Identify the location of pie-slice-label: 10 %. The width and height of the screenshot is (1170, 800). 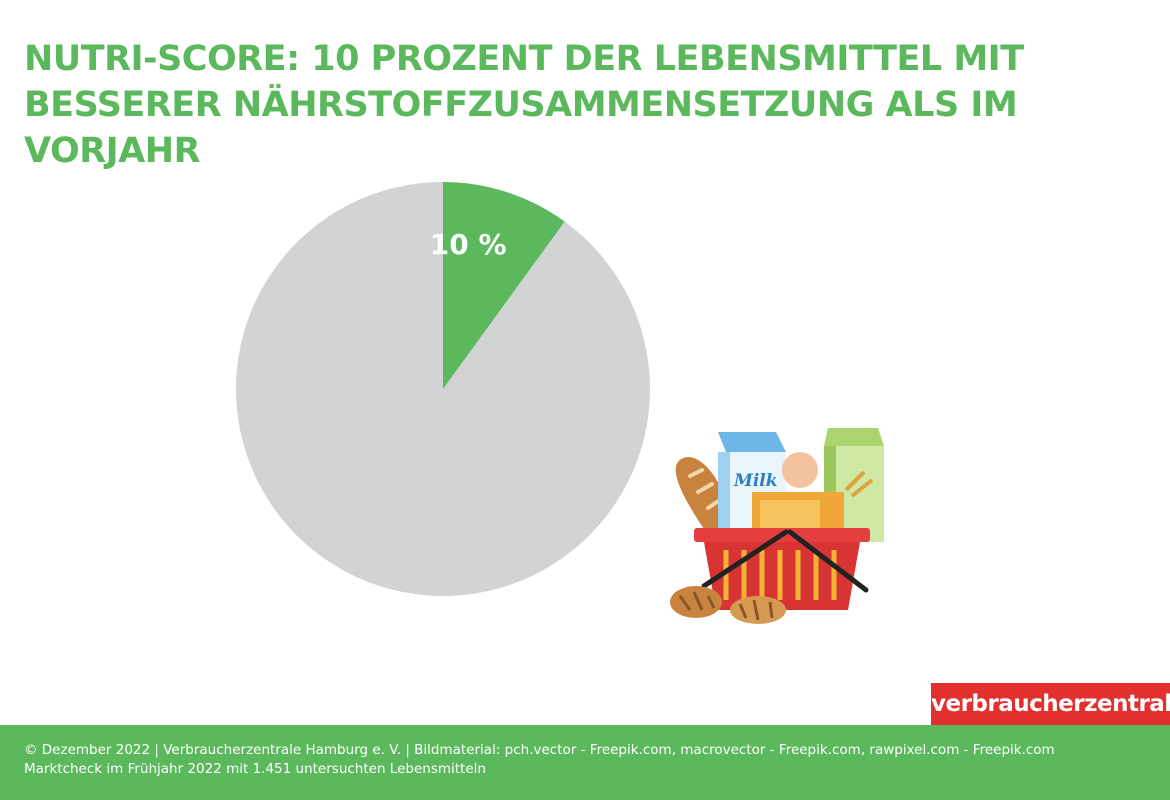
(468, 244).